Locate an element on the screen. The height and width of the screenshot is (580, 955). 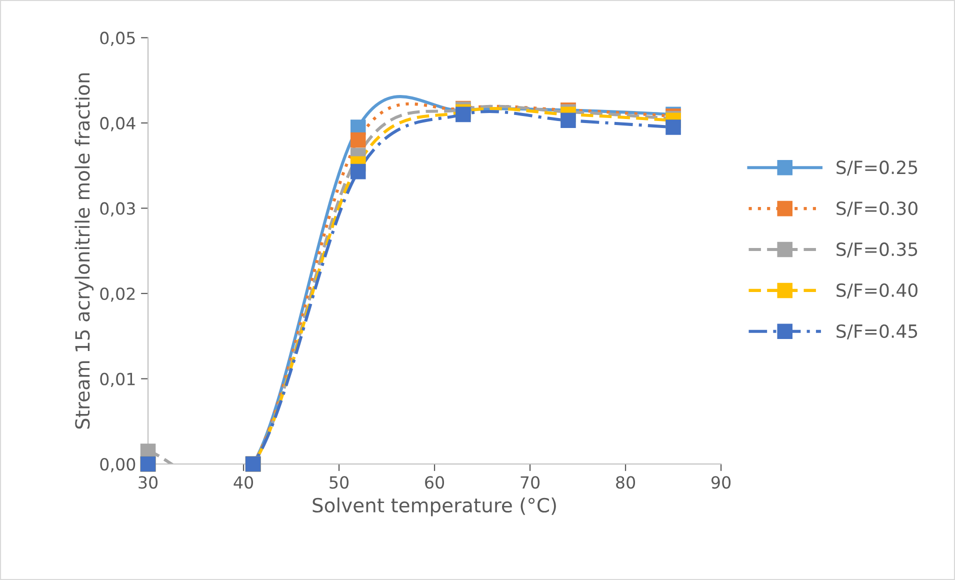
x-axis-title: Solvent temperature (°C) is located at coordinates (434, 506).